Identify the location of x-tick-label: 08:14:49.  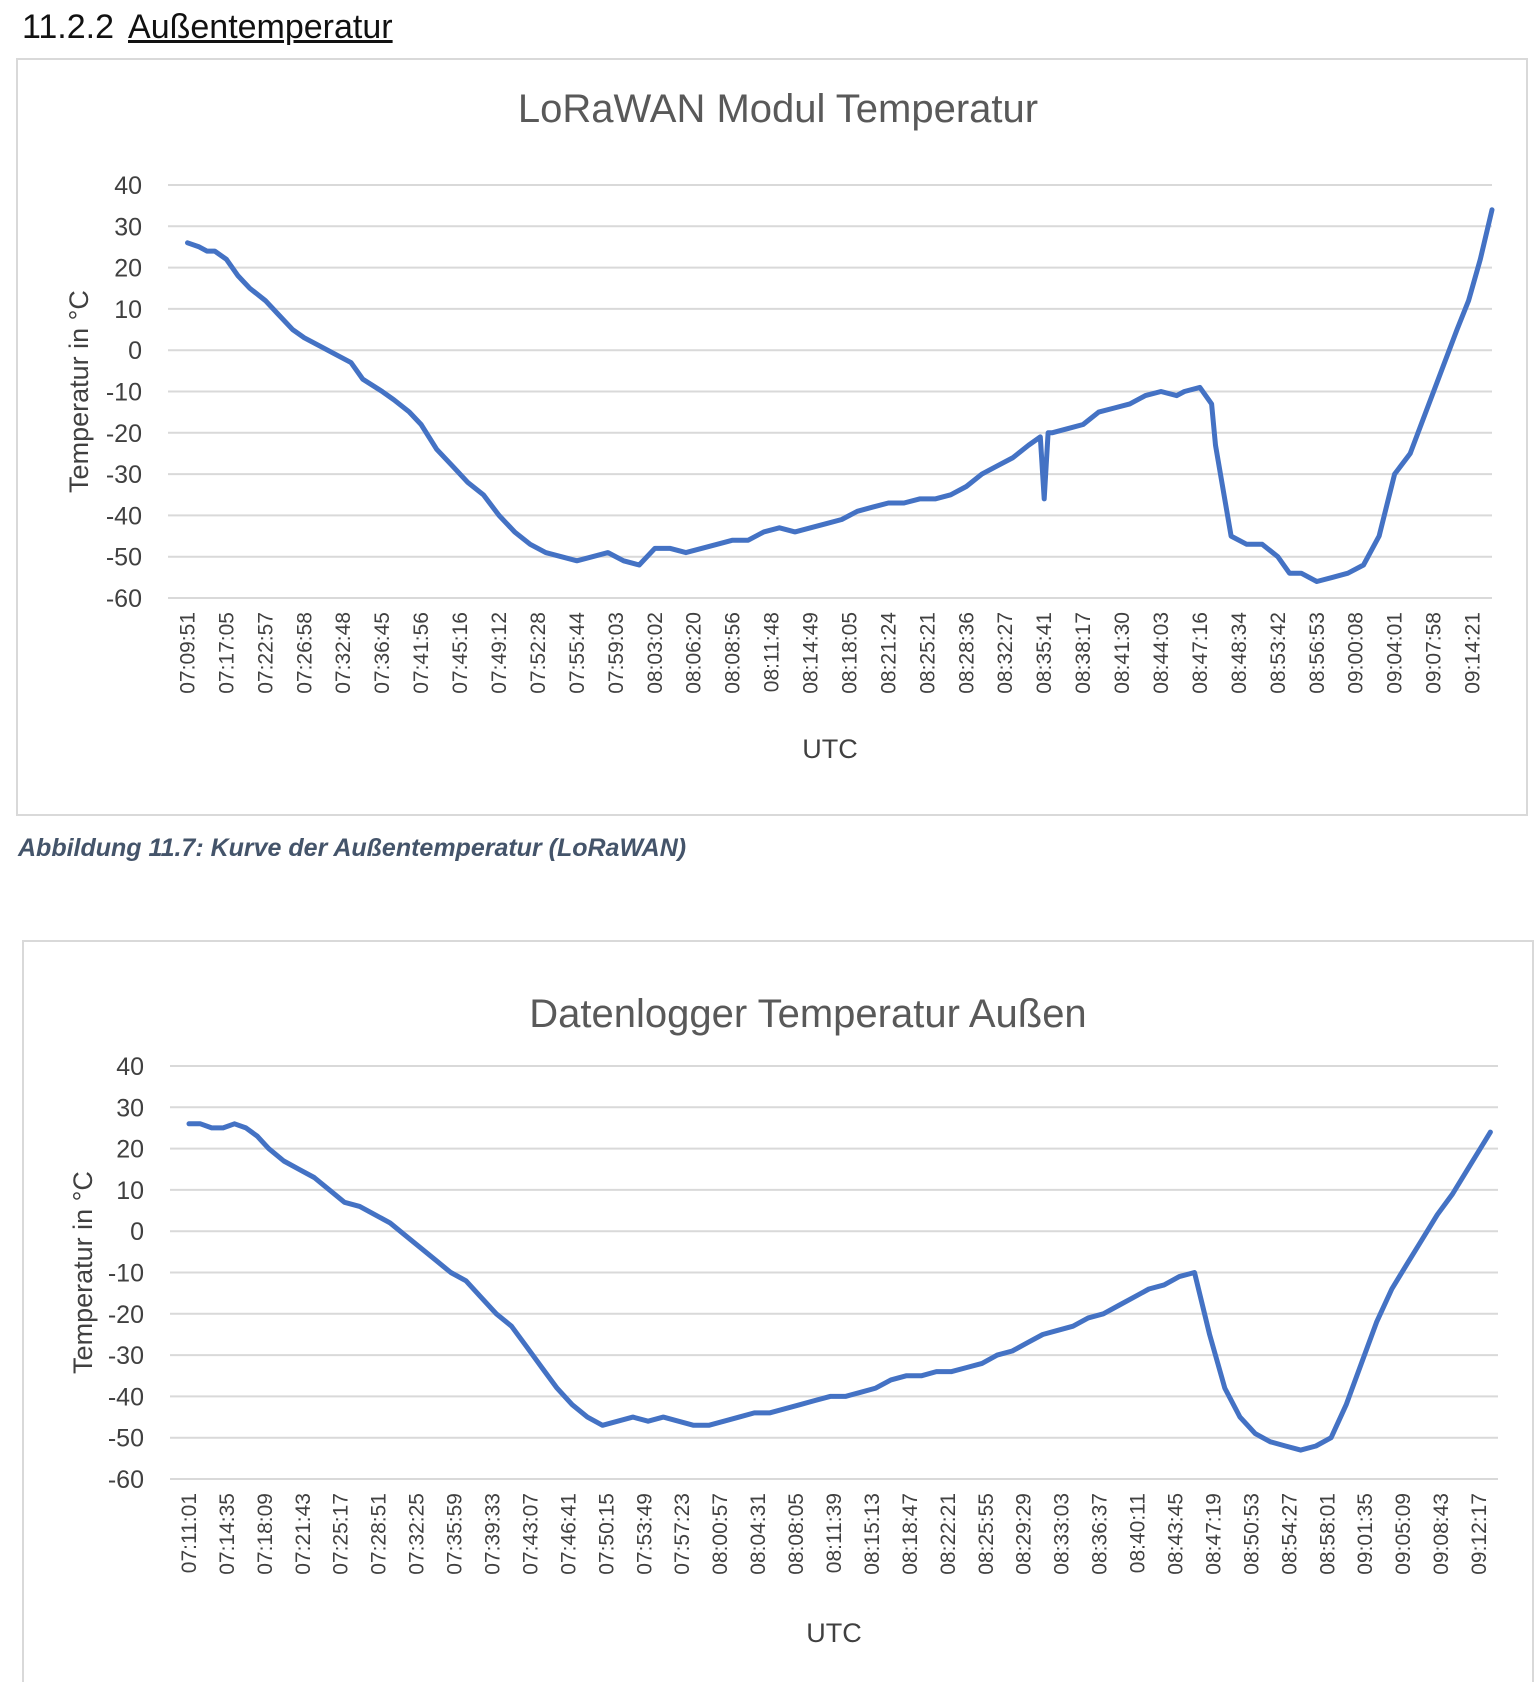
(811, 653).